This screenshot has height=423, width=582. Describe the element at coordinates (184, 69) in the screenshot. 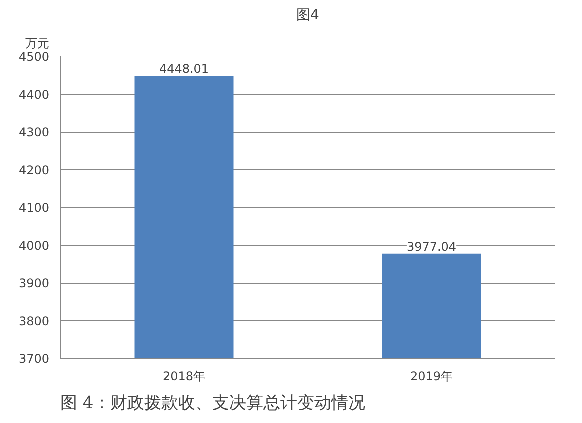

I see `data-label: 4448.01` at that location.